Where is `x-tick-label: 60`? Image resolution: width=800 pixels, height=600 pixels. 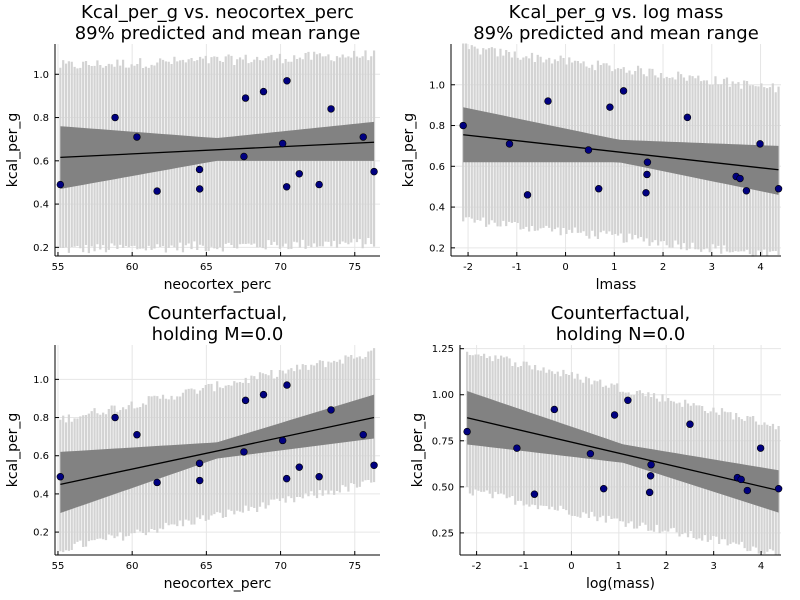
x-tick-label: 60 is located at coordinates (132, 566).